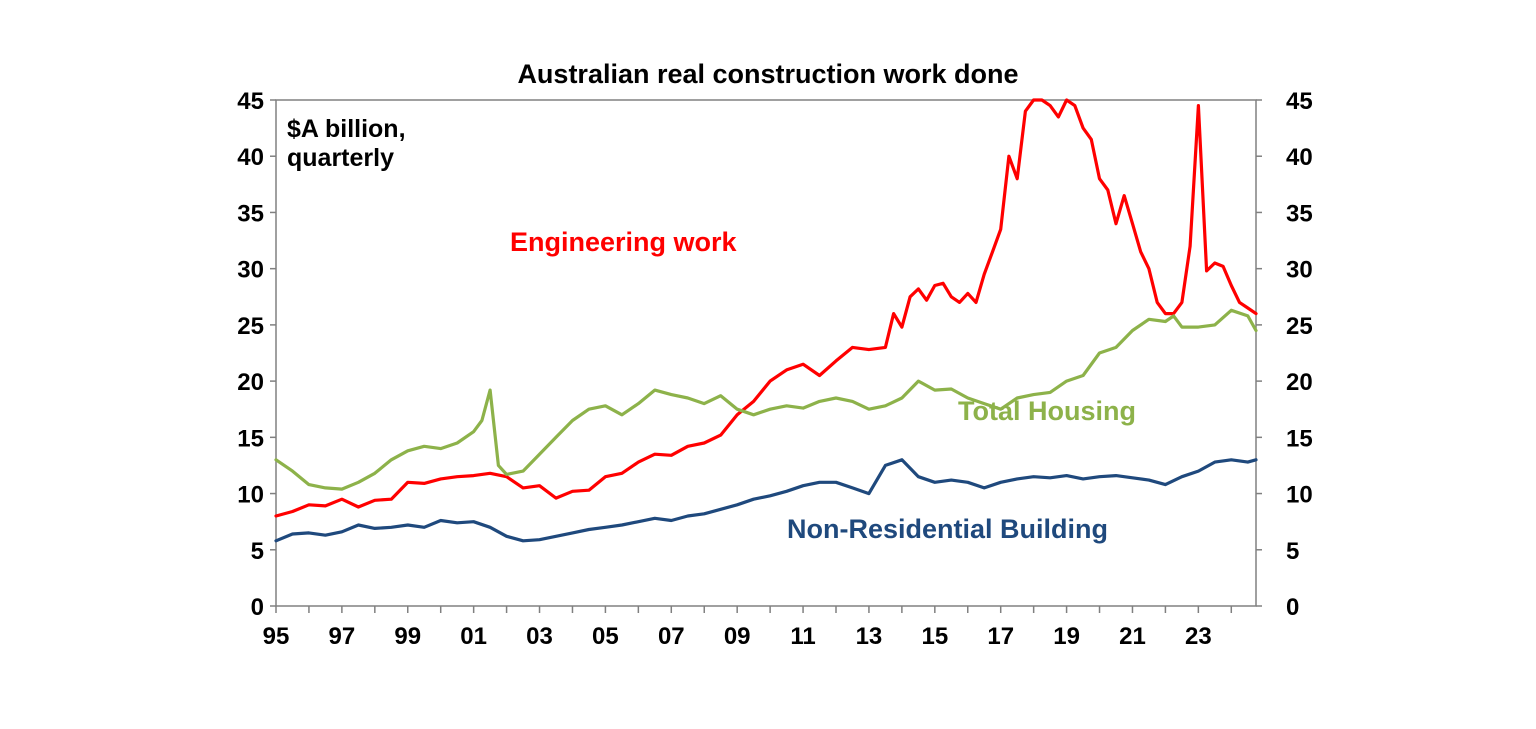 This screenshot has width=1536, height=729. I want to click on left-y-tick-label: 5, so click(257, 551).